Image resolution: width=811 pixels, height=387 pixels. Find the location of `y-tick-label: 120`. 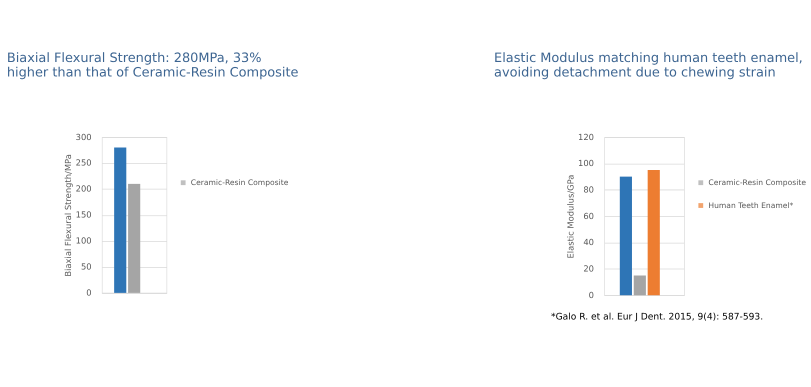

y-tick-label: 120 is located at coordinates (586, 137).